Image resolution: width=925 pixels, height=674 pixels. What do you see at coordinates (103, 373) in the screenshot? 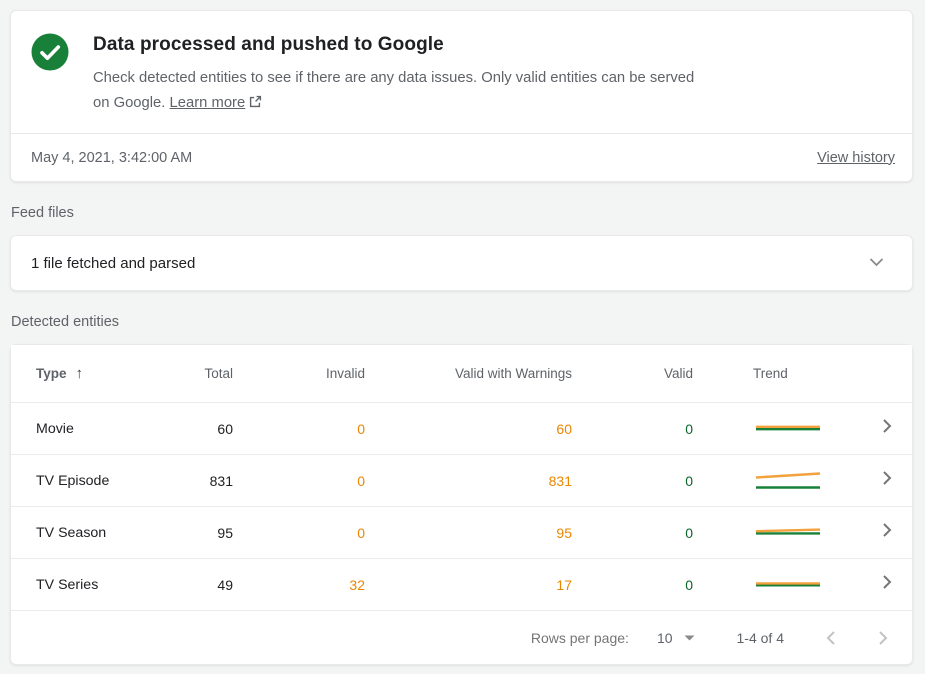
I see `column-header-type: Type ↑` at bounding box center [103, 373].